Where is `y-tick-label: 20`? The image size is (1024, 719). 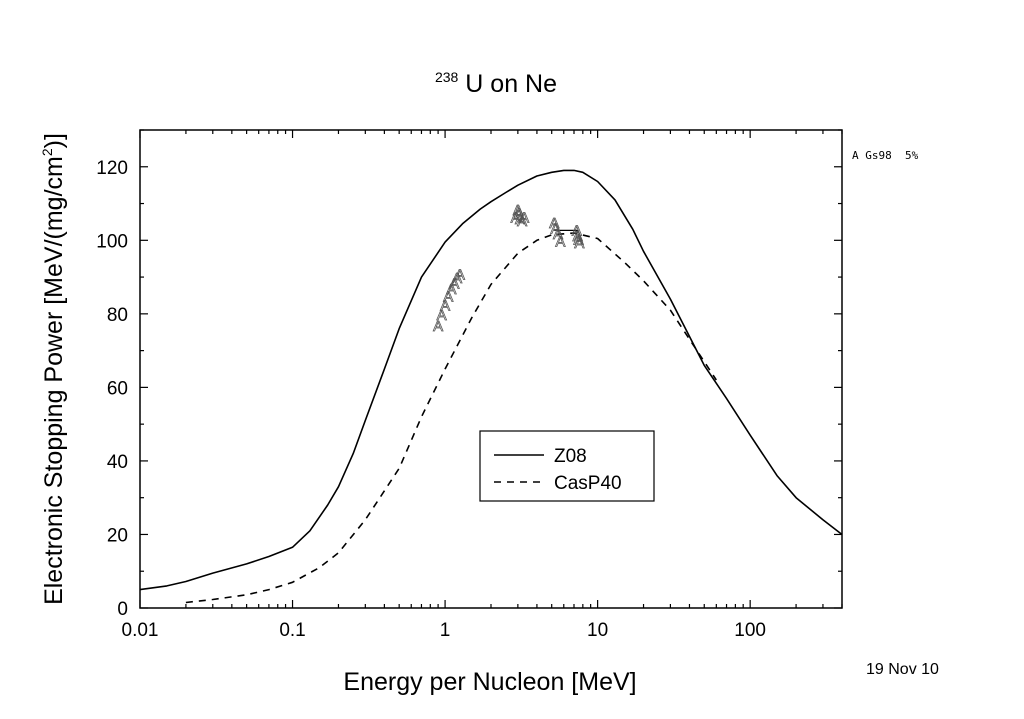 y-tick-label: 20 is located at coordinates (117, 535).